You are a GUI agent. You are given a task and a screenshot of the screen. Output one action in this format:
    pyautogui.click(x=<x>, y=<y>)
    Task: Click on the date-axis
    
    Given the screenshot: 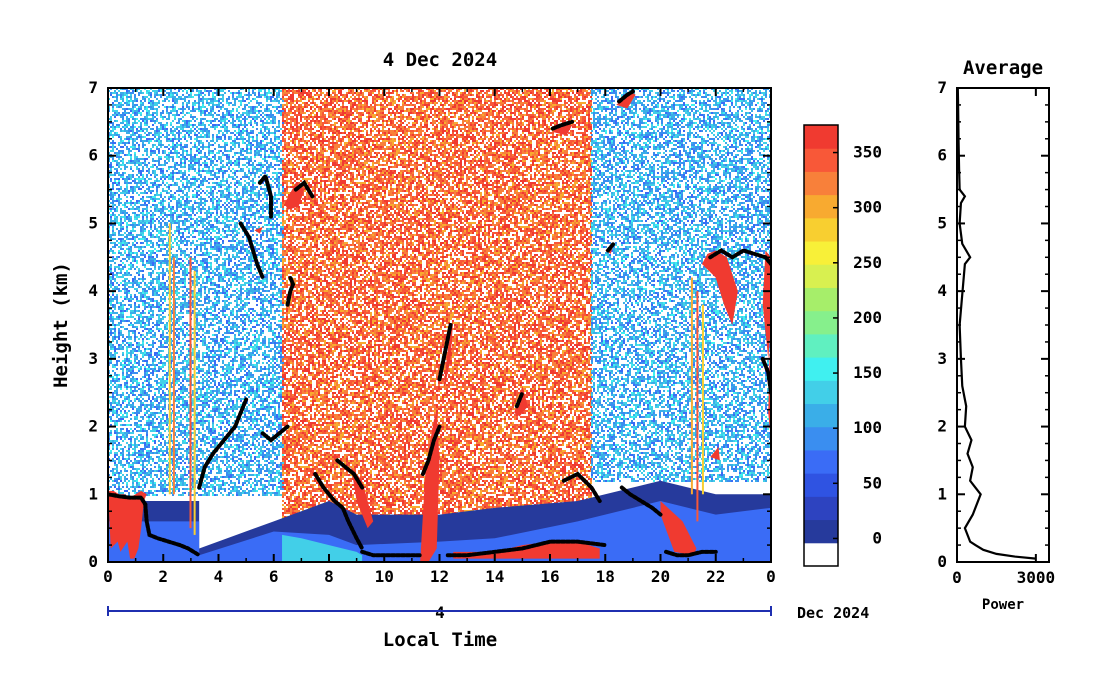 What is the action you would take?
    pyautogui.click(x=439, y=611)
    